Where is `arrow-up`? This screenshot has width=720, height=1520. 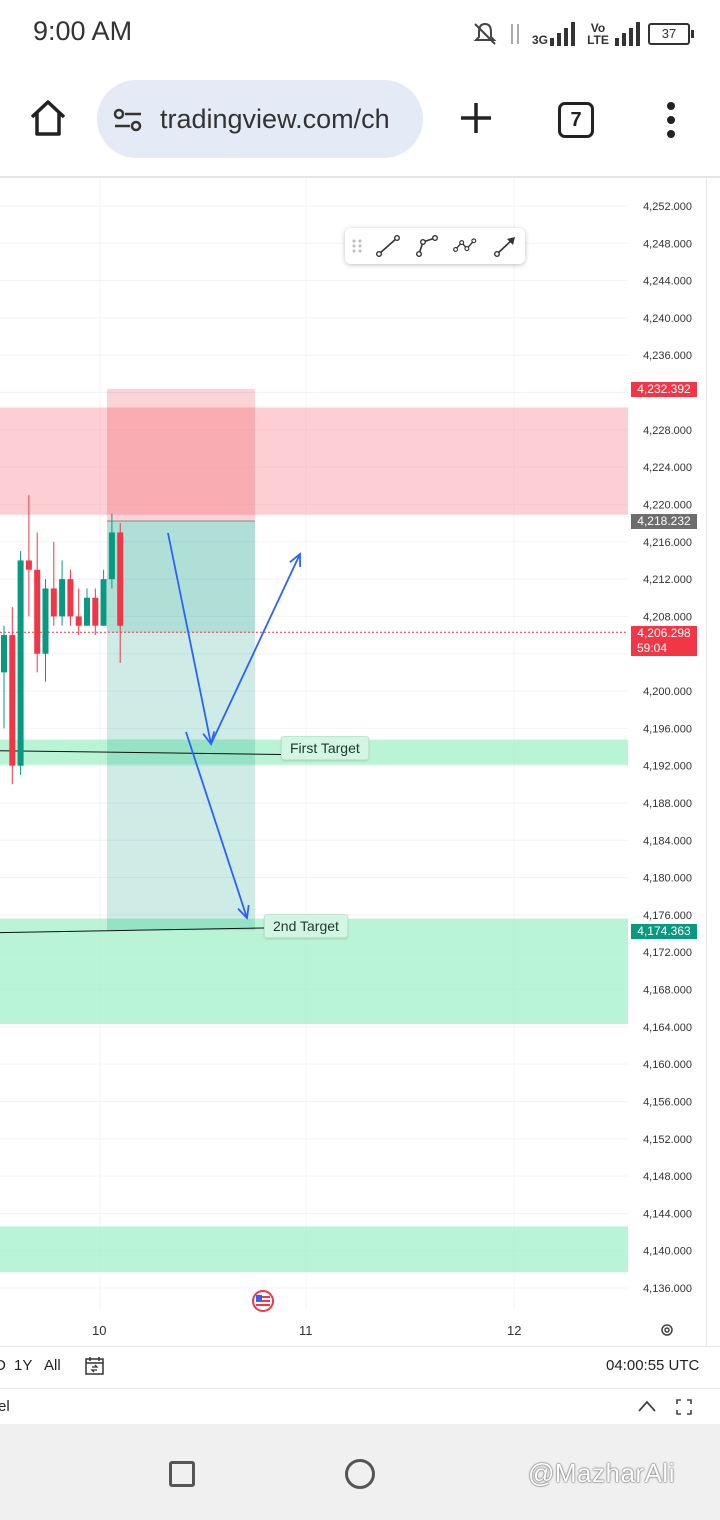 arrow-up is located at coordinates (255, 649).